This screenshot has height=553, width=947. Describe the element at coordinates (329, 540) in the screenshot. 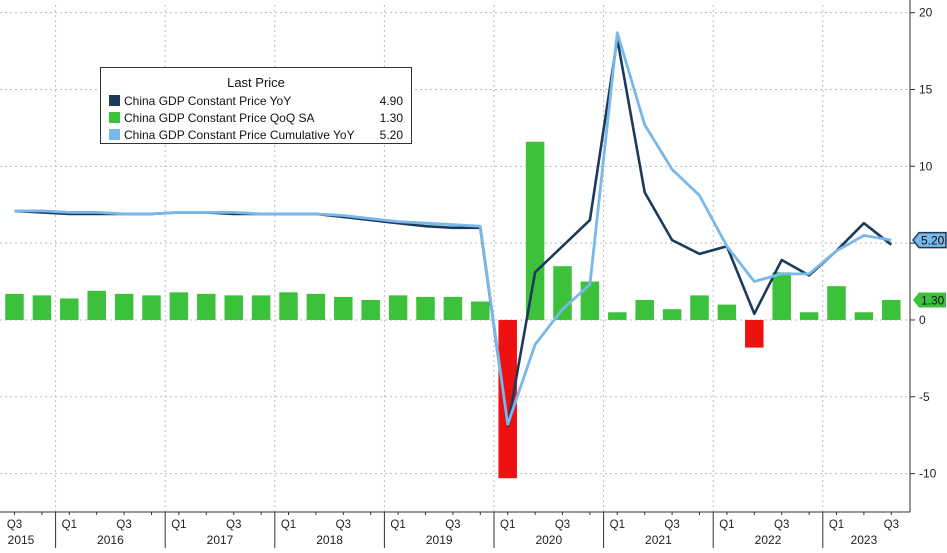

I see `x-year-label: 2018` at that location.